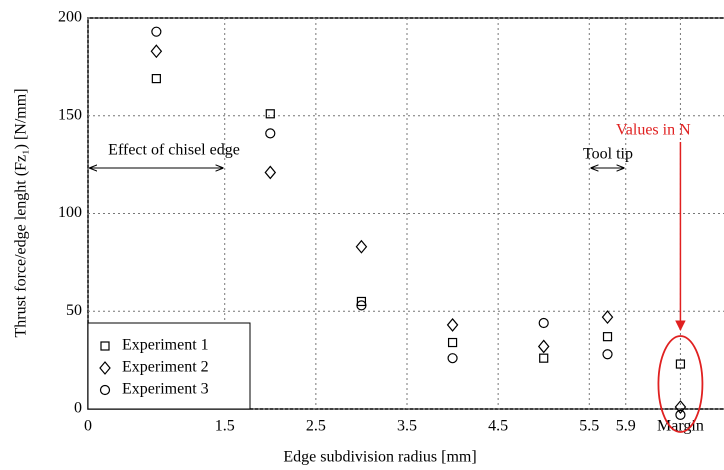  What do you see at coordinates (70, 212) in the screenshot?
I see `y-tick-label: 100` at bounding box center [70, 212].